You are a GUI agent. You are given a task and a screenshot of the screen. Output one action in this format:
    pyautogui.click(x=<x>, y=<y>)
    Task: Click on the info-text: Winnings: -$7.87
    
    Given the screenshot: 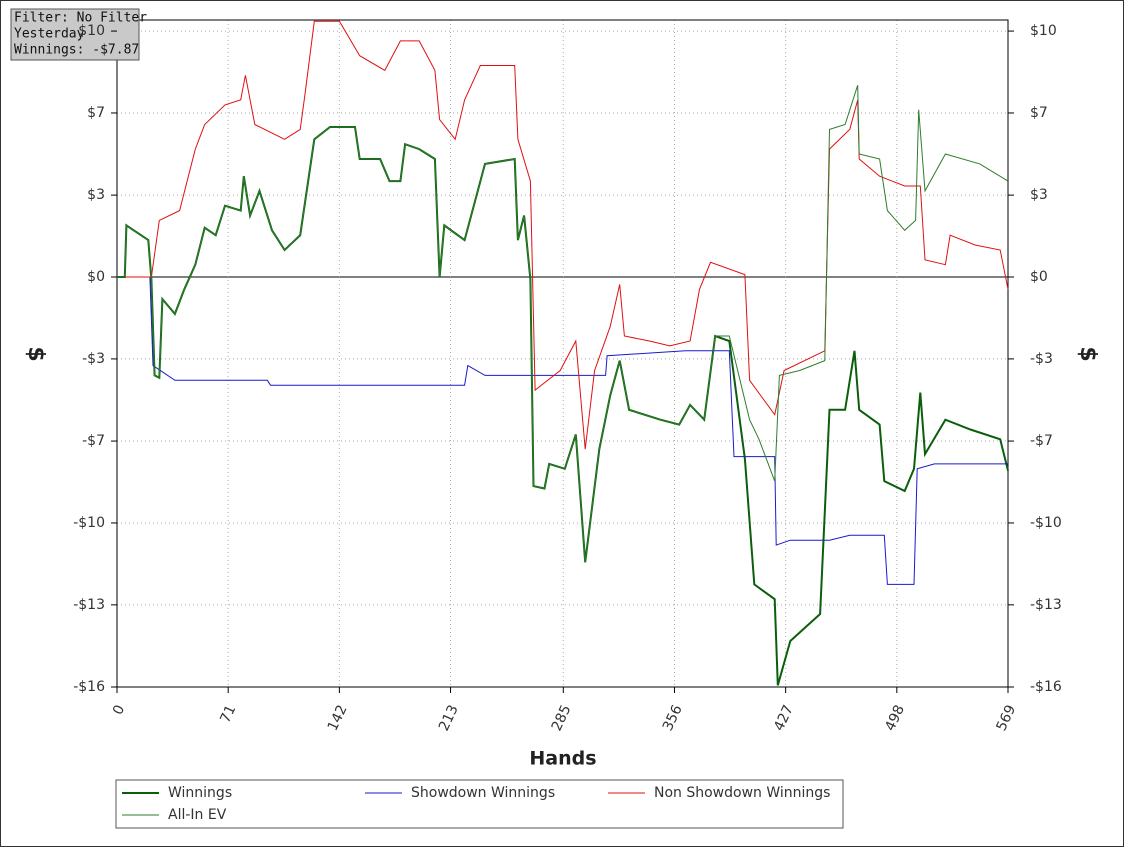 What is the action you would take?
    pyautogui.click(x=76, y=50)
    